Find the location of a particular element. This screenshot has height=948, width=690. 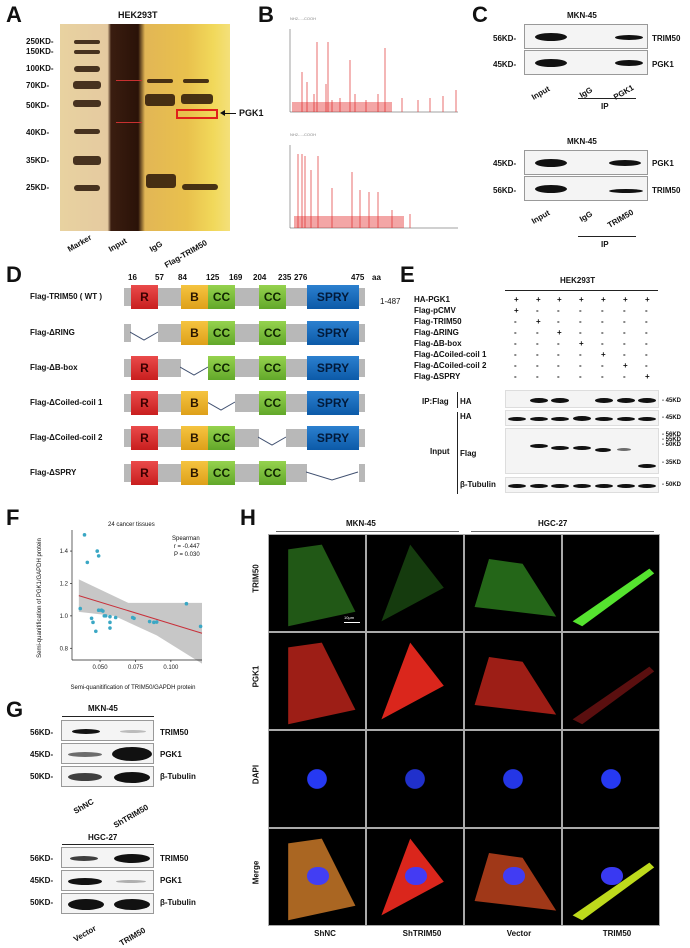

svg-text: 1.2 is located at coordinates (64, 584).